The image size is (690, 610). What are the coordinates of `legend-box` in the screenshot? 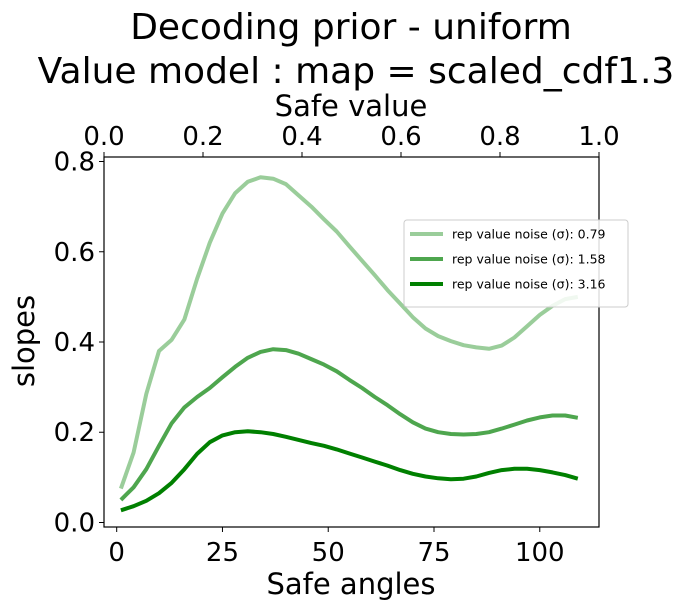 It's located at (516, 263).